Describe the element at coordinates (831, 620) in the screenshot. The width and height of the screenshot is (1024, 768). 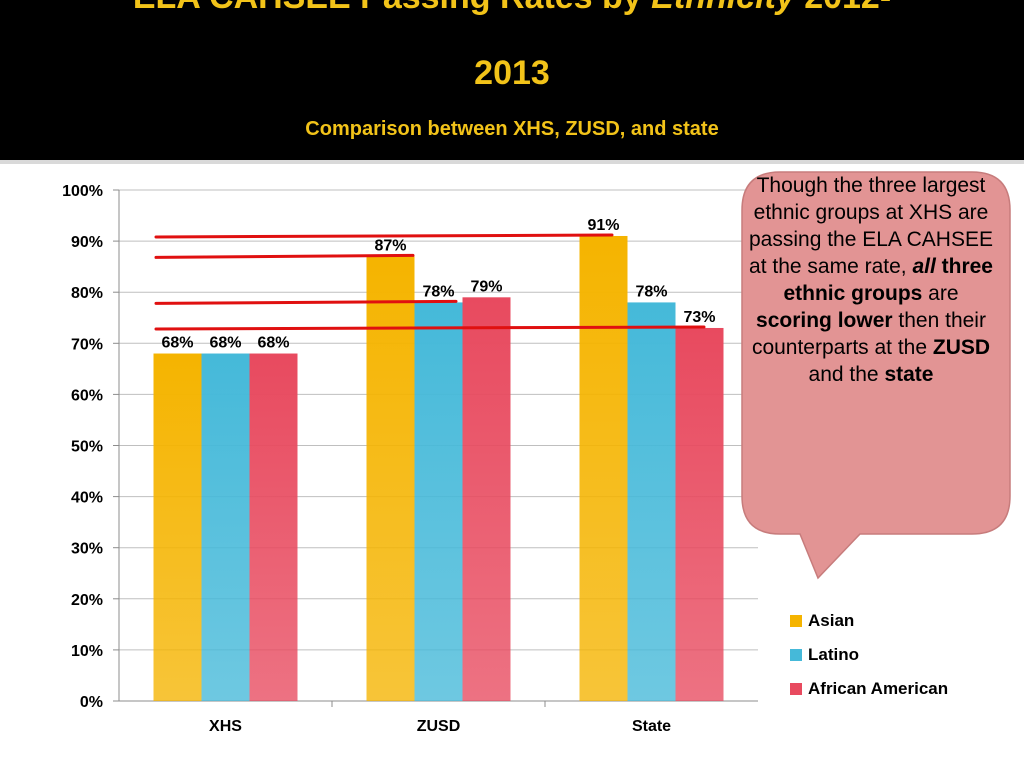
I see `legend-label: Asian` at that location.